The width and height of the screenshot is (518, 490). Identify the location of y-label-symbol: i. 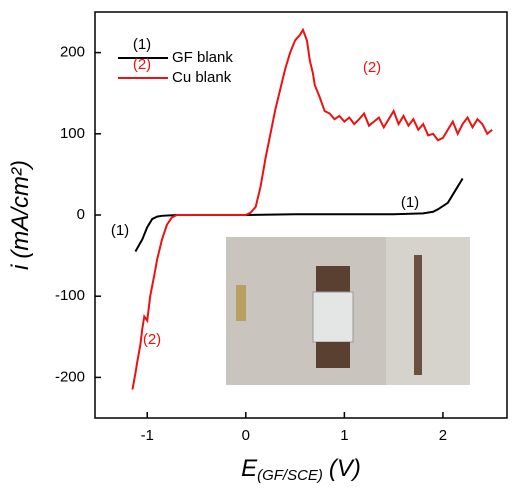
(20, 267).